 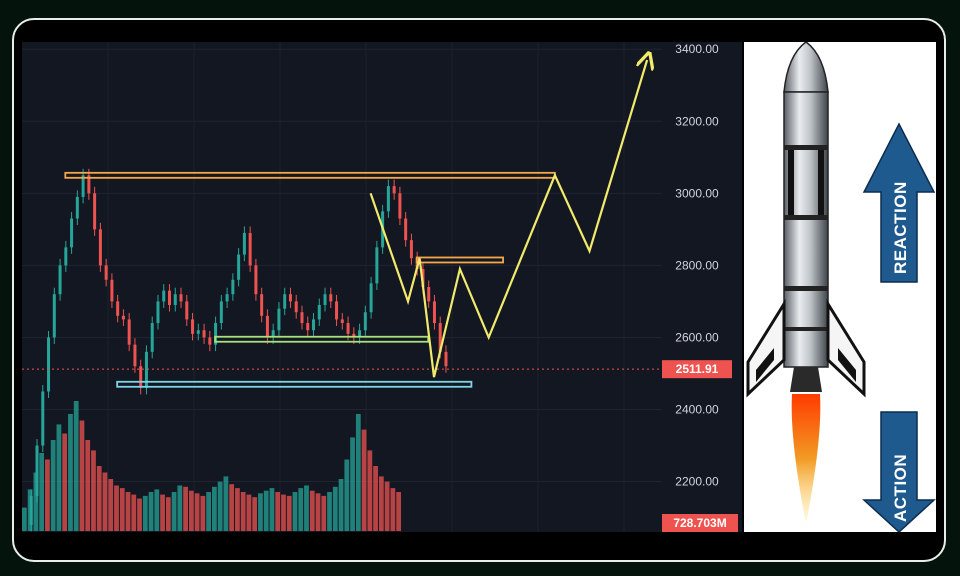 What do you see at coordinates (766, 348) in the screenshot?
I see `rocket-fin-left` at bounding box center [766, 348].